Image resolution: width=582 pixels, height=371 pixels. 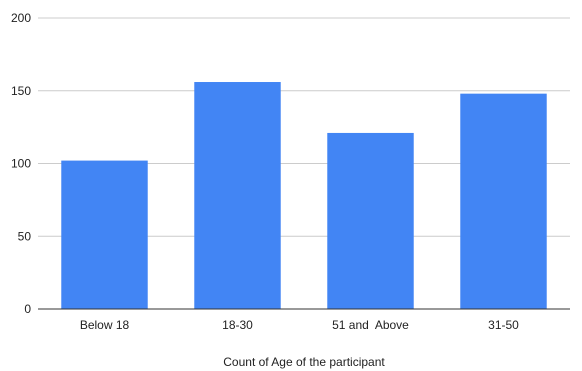 What do you see at coordinates (304, 362) in the screenshot?
I see `x-axis-title: Count of Age of the participant` at bounding box center [304, 362].